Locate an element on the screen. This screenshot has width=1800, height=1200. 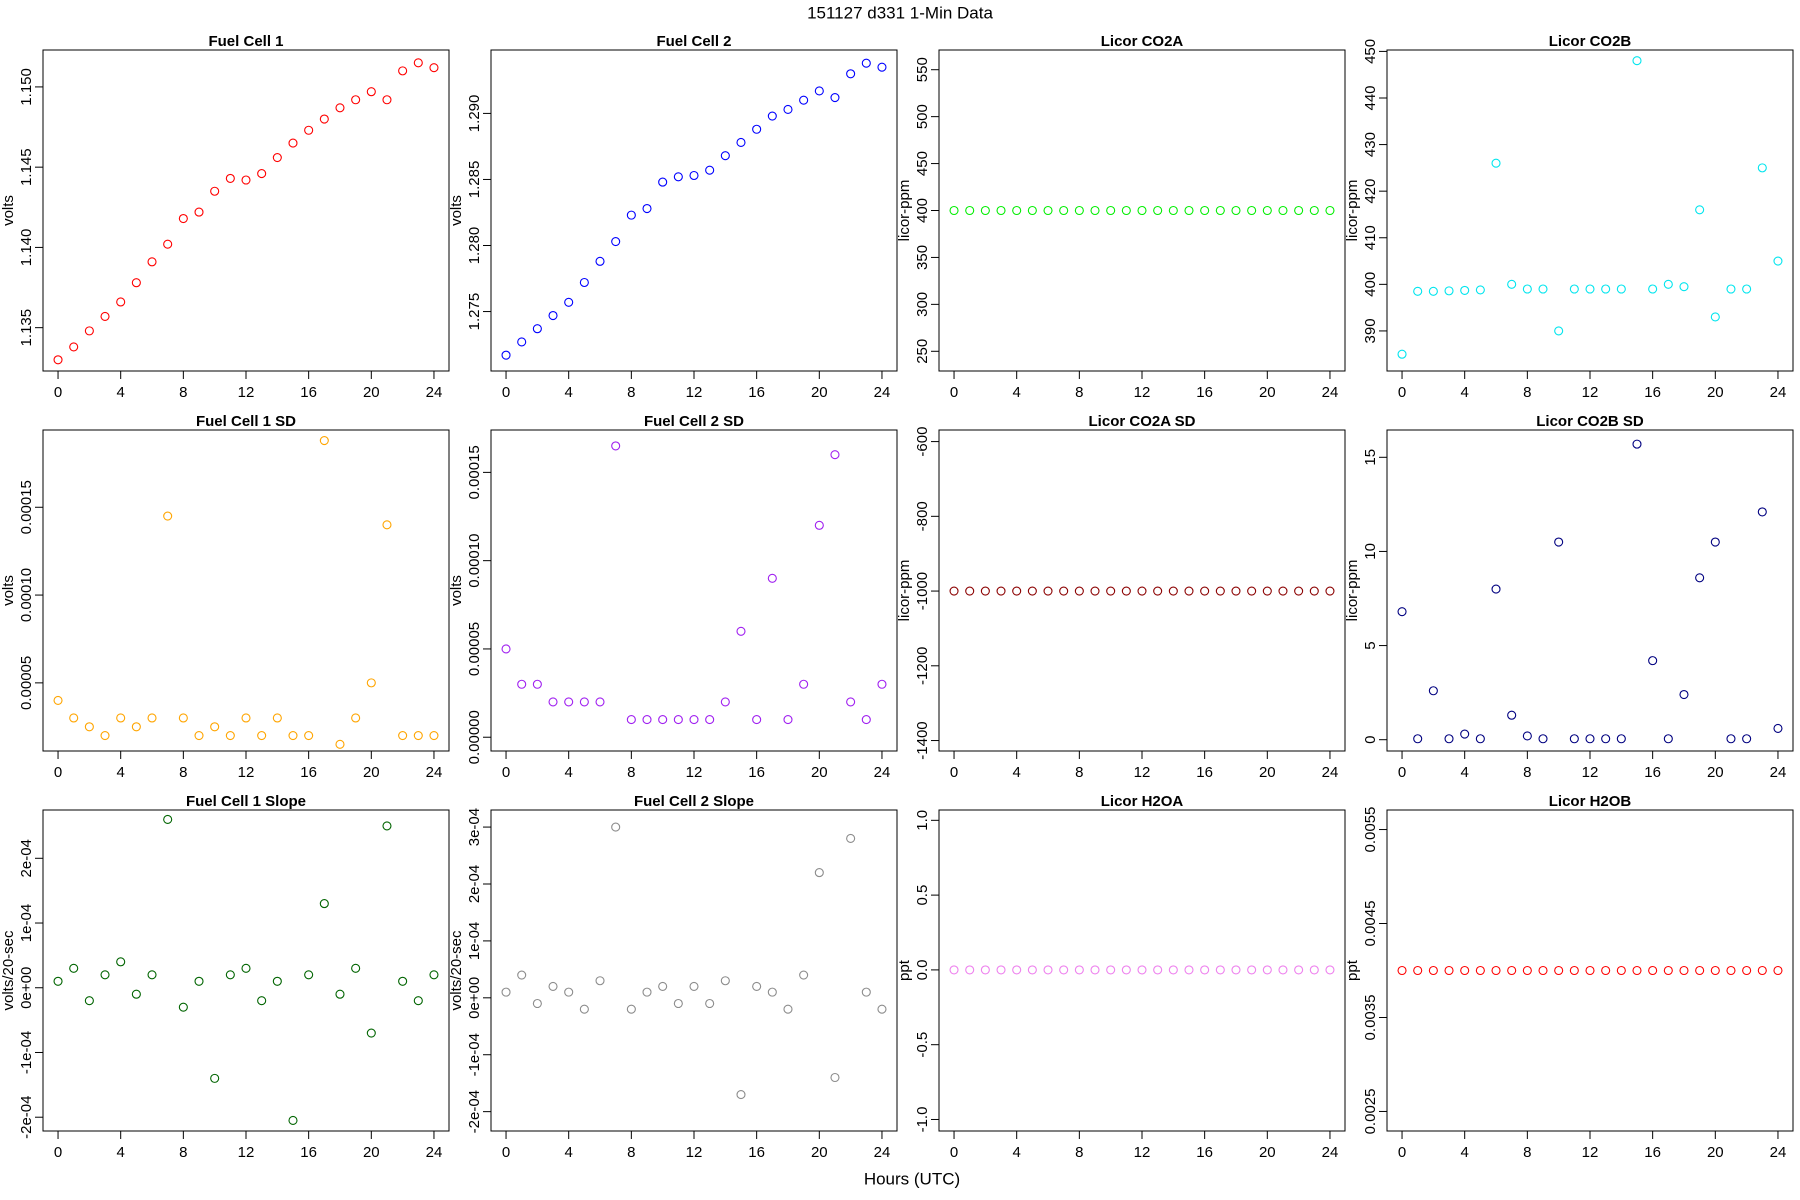
x-axis-label: Hours (UTC) is located at coordinates (912, 1178).